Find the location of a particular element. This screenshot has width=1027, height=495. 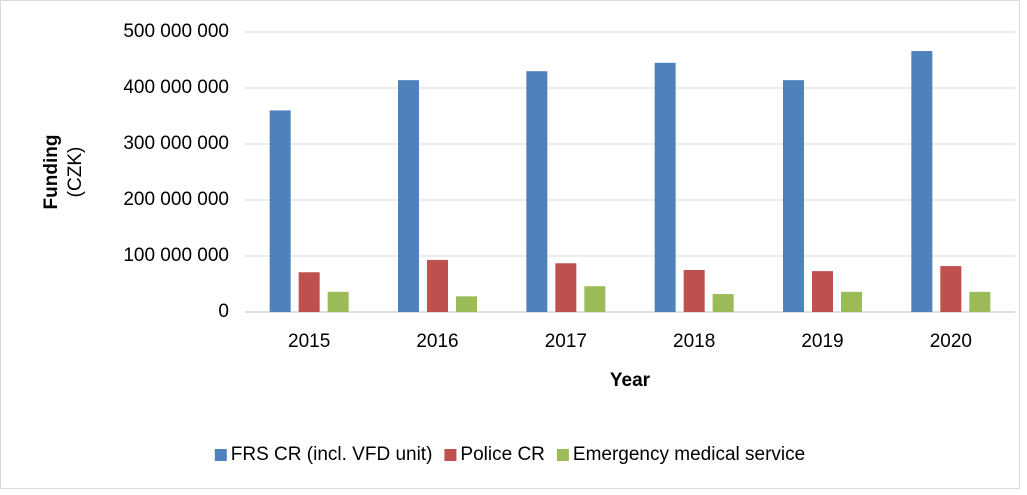

x-tick-label: 2015 is located at coordinates (309, 341).